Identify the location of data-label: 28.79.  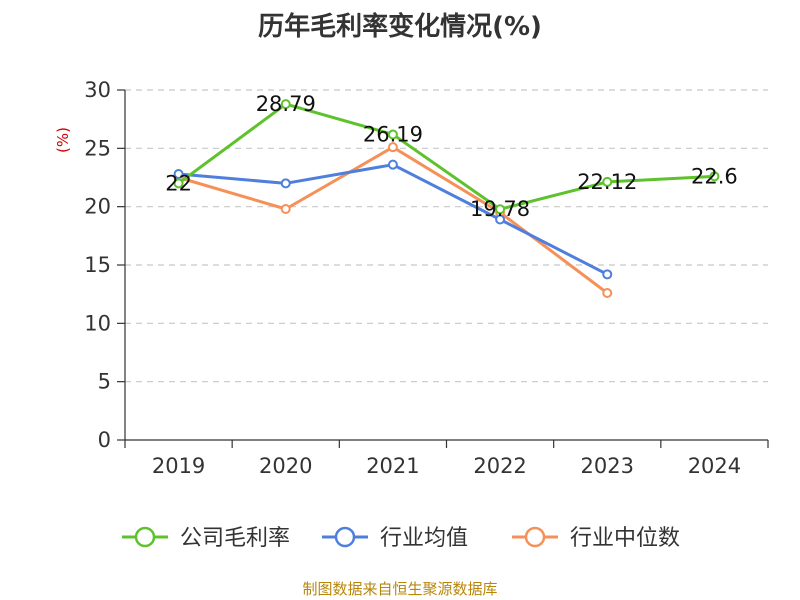
(286, 104).